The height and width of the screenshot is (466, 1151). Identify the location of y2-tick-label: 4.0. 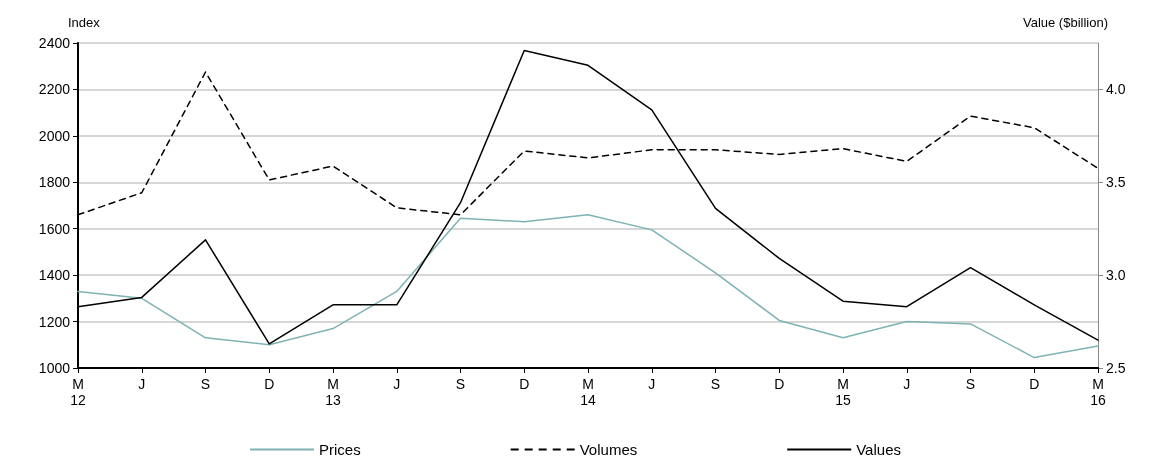
(1116, 89).